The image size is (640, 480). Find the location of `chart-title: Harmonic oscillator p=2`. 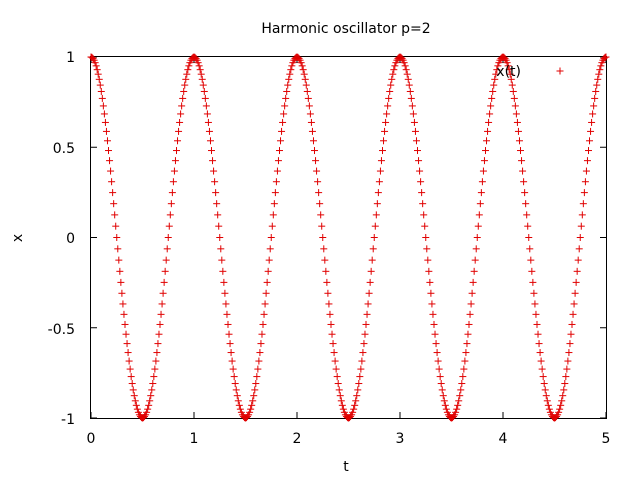

chart-title: Harmonic oscillator p=2 is located at coordinates (345, 29).